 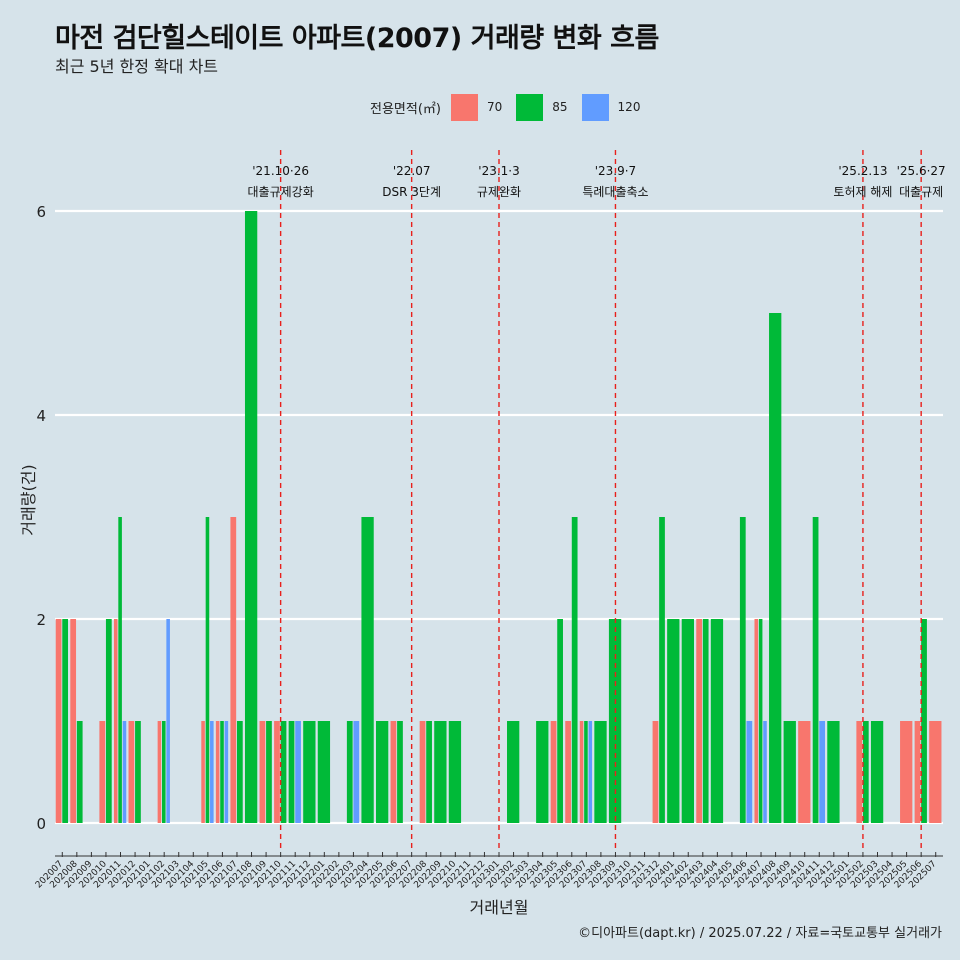 I want to click on event-desc-label-202207: DSR 3단계, so click(x=411, y=192).